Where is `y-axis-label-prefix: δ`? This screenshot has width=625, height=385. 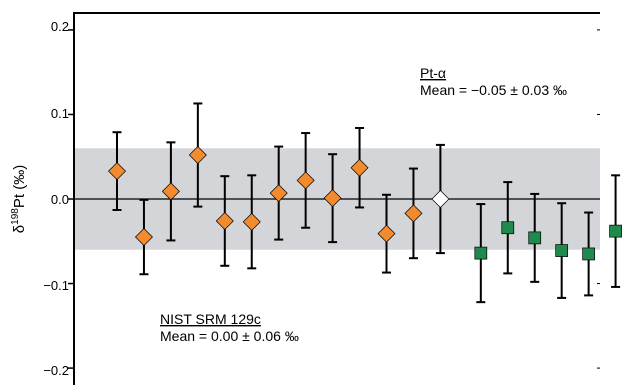 y-axis-label-prefix: δ is located at coordinates (19, 229).